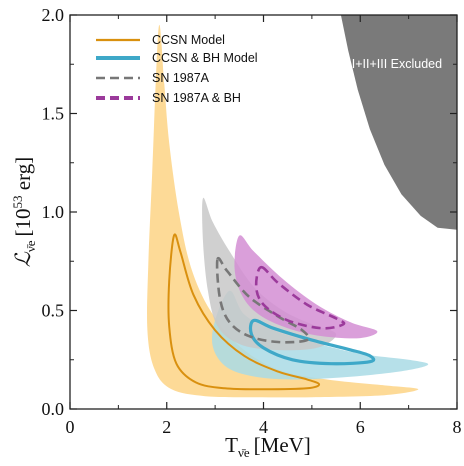 This screenshot has width=464, height=466. I want to click on legend-label-ccsn-model: CCSN Model, so click(188, 40).